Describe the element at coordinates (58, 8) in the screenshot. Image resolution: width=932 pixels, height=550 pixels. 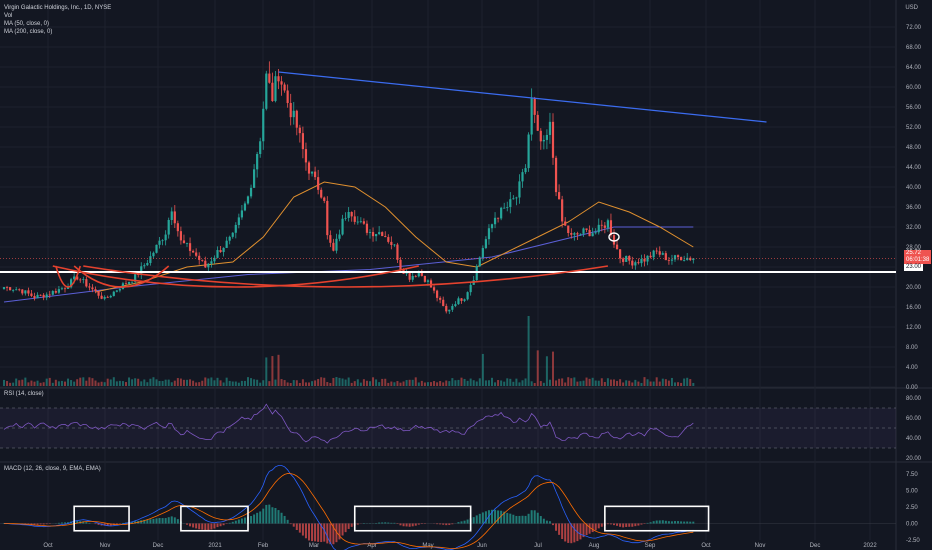
I see `symbol-title: Virgin Galactic Holdings, Inc., 1D, NYSE` at that location.